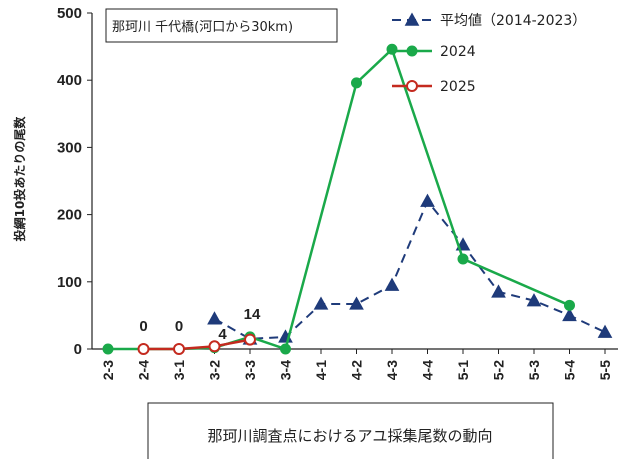 The height and width of the screenshot is (459, 622). What do you see at coordinates (108, 370) in the screenshot?
I see `x-tick-label: 2-3` at bounding box center [108, 370].